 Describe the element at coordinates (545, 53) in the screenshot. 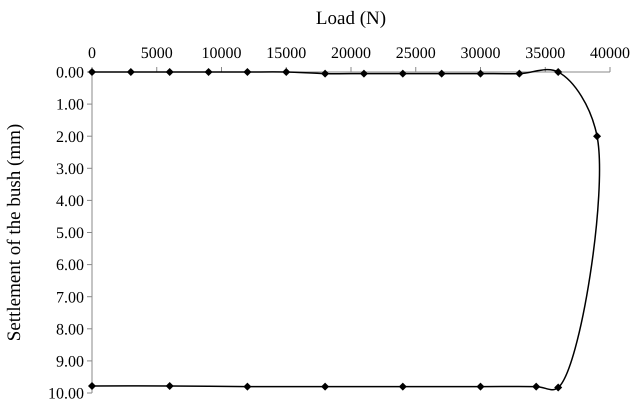

I see `x-tick-label: 35000` at that location.